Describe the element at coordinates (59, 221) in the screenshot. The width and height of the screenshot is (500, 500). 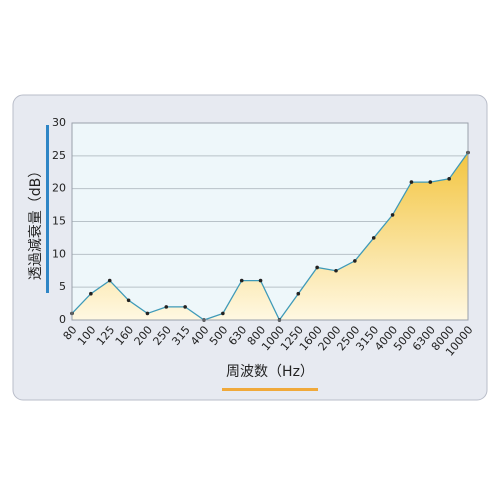
I see `y-tick-label: 15` at that location.